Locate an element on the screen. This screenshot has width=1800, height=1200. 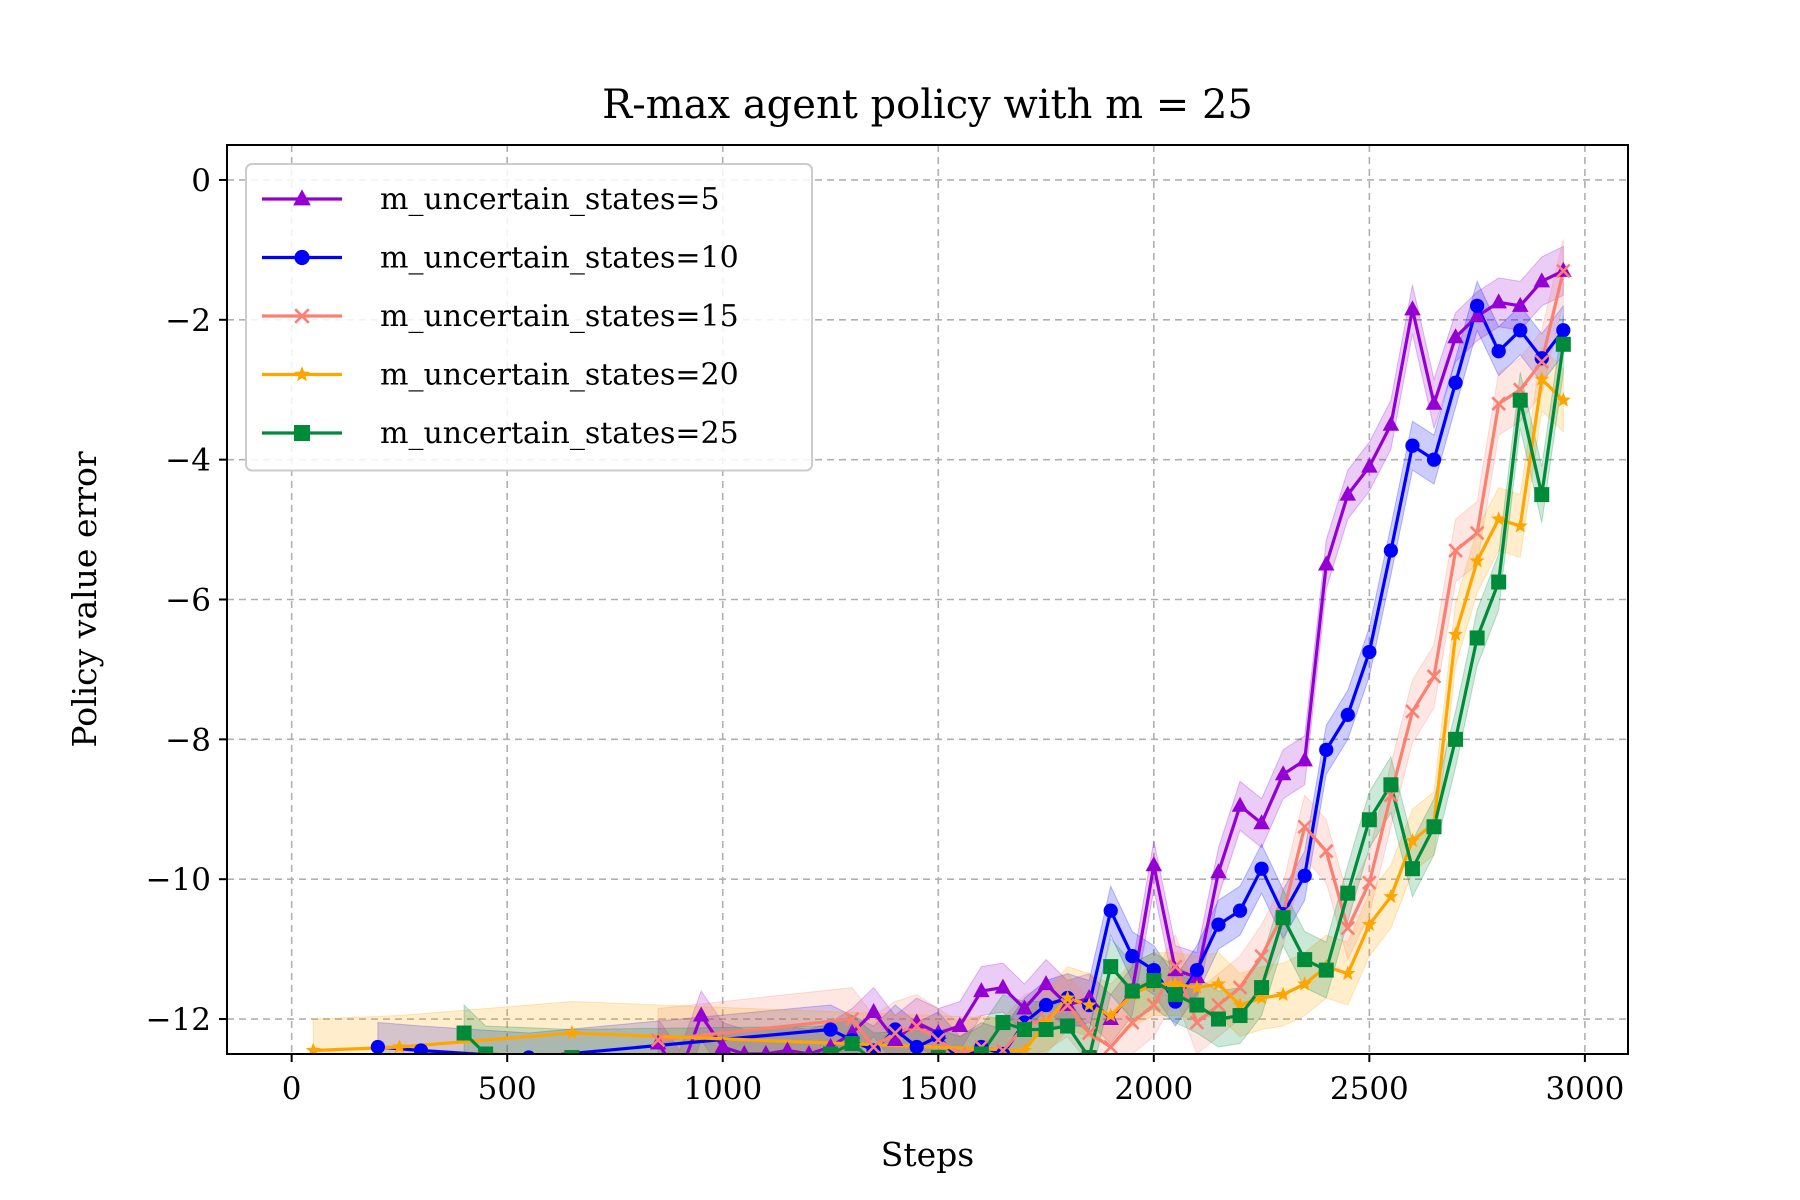
legend-item: m_uncertain_states=15 is located at coordinates (500, 316).